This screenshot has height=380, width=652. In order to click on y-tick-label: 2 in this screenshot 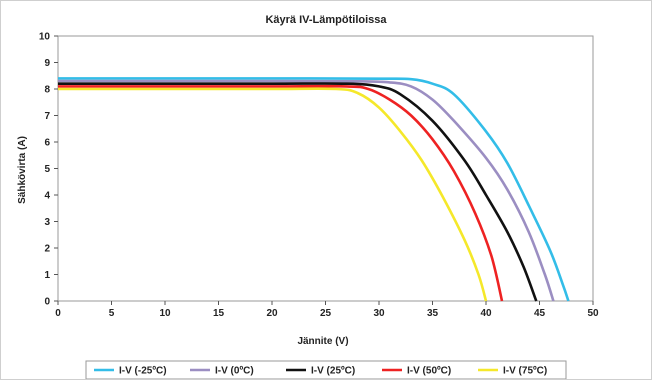, I will do `click(47, 249)`.